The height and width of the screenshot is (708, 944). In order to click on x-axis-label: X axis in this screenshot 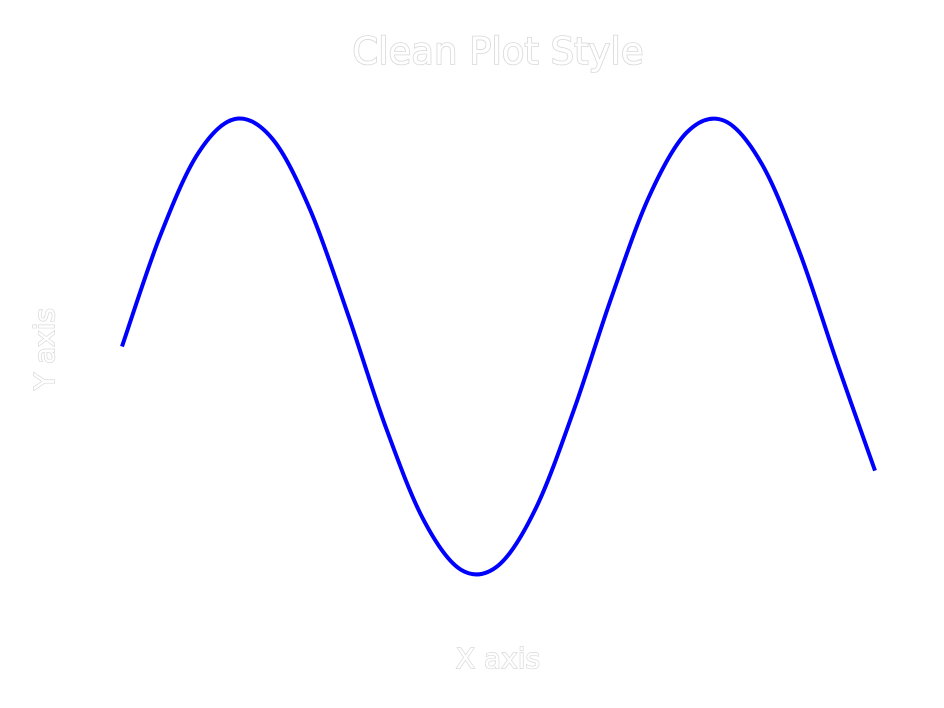, I will do `click(498, 658)`.